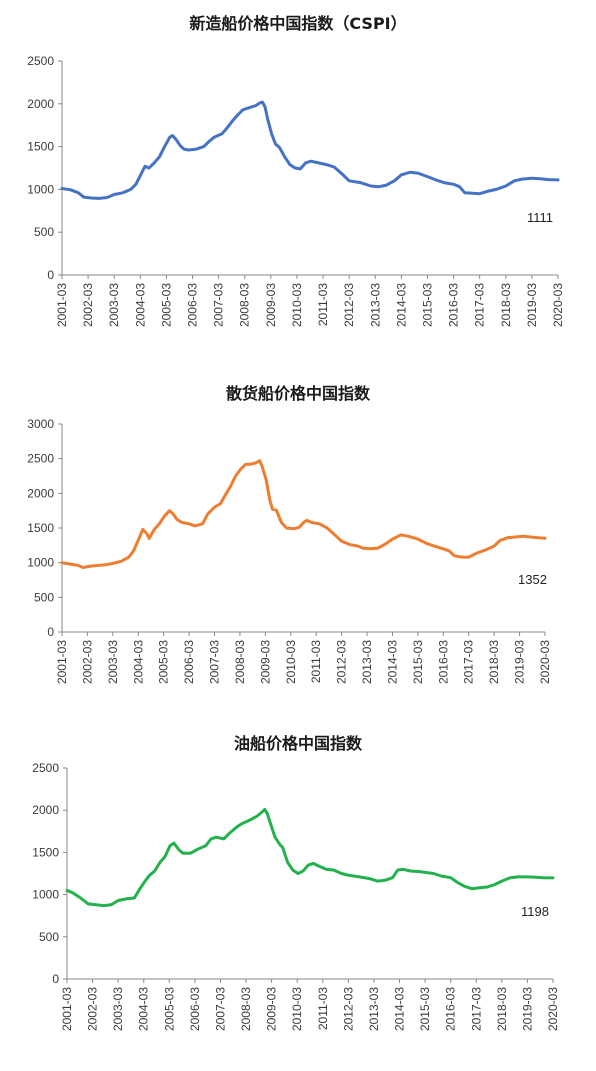  I want to click on cspi-end-value-label: 1111, so click(540, 217).